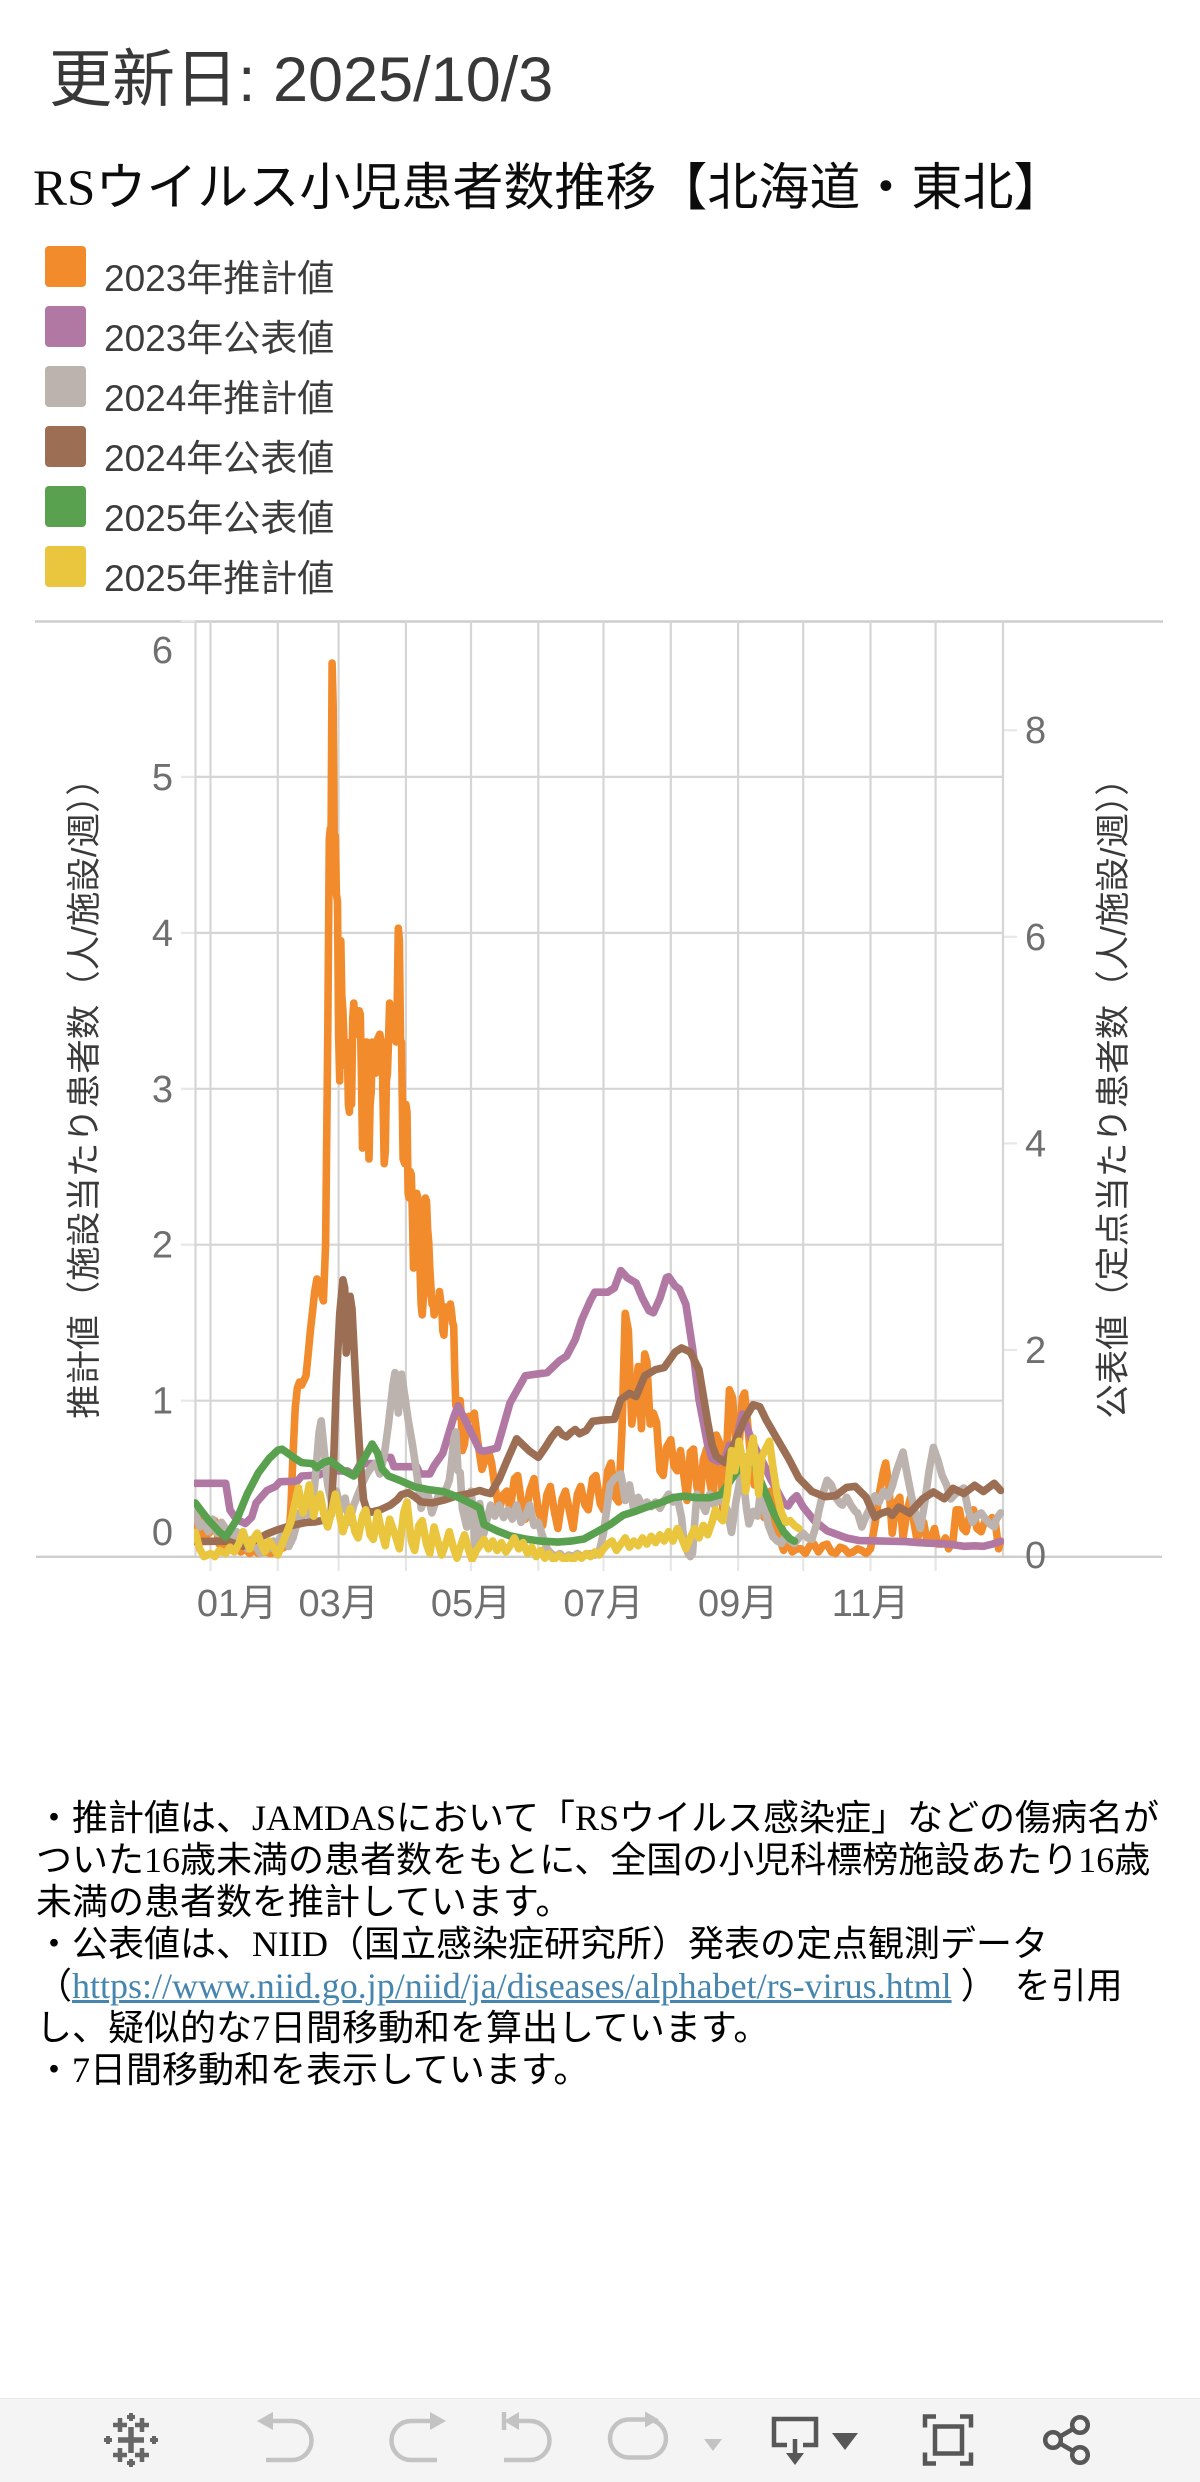 Image resolution: width=1200 pixels, height=2482 pixels. What do you see at coordinates (162, 1090) in the screenshot?
I see `svg-text: 3` at bounding box center [162, 1090].